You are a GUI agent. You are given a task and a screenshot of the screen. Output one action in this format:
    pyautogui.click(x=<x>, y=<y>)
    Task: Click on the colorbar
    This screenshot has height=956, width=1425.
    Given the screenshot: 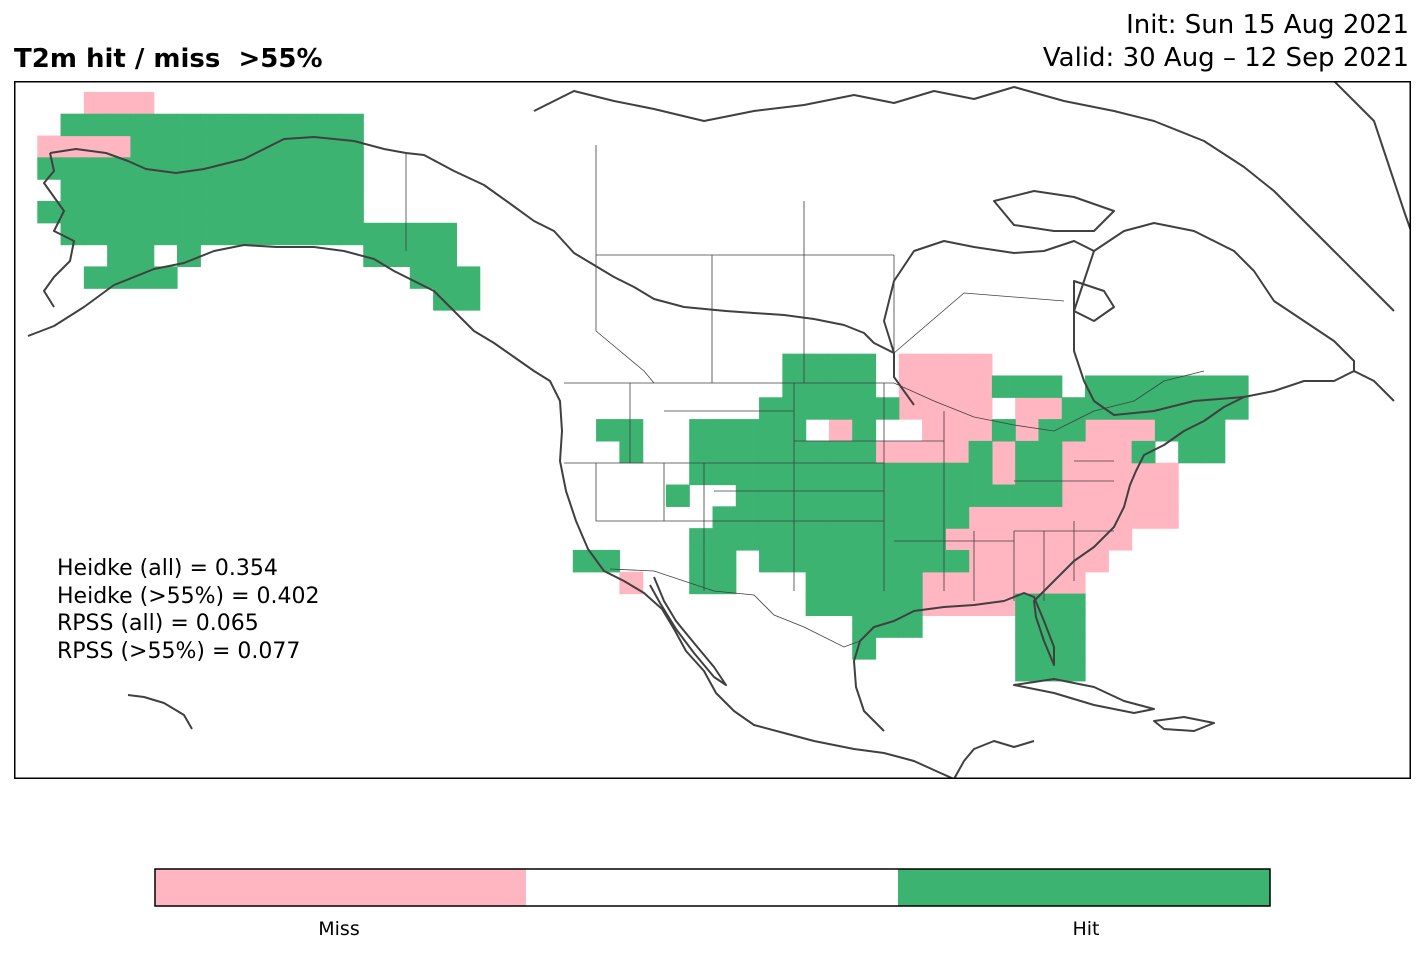 What is the action you would take?
    pyautogui.click(x=712, y=887)
    